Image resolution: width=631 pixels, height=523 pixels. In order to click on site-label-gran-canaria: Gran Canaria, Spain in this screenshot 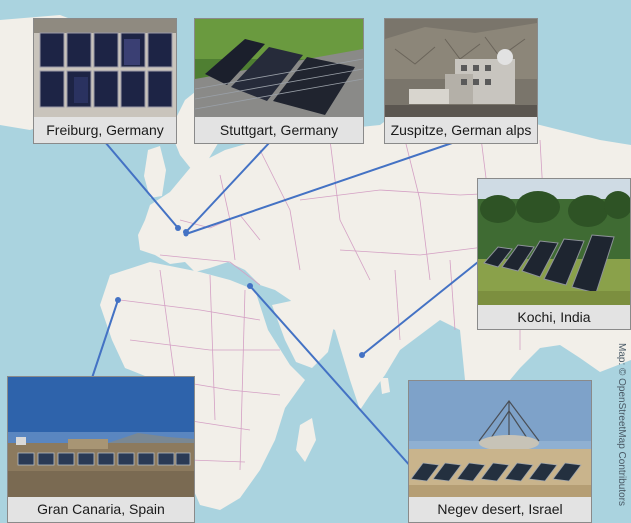, I will do `click(101, 509)`.